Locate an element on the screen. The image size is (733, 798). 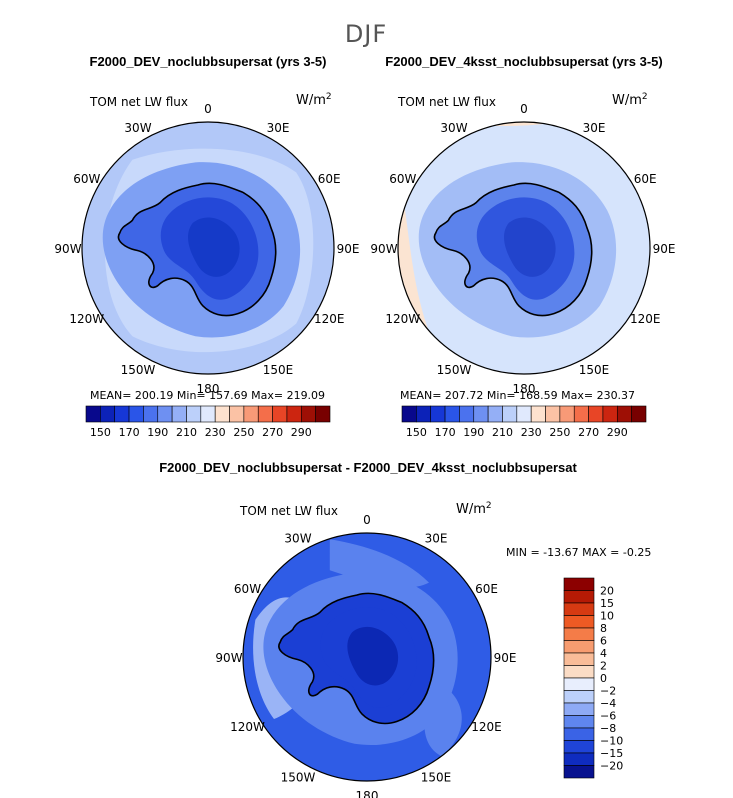
lon-label: 60E is located at coordinates (645, 179).